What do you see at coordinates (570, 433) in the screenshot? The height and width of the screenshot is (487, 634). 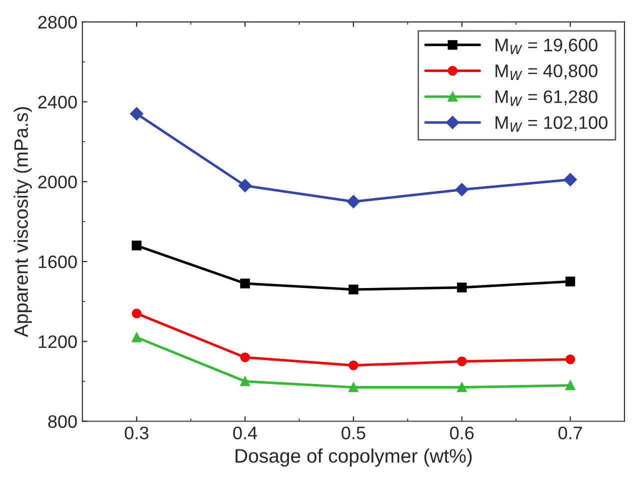 I see `x-tick-label: 0.7` at bounding box center [570, 433].